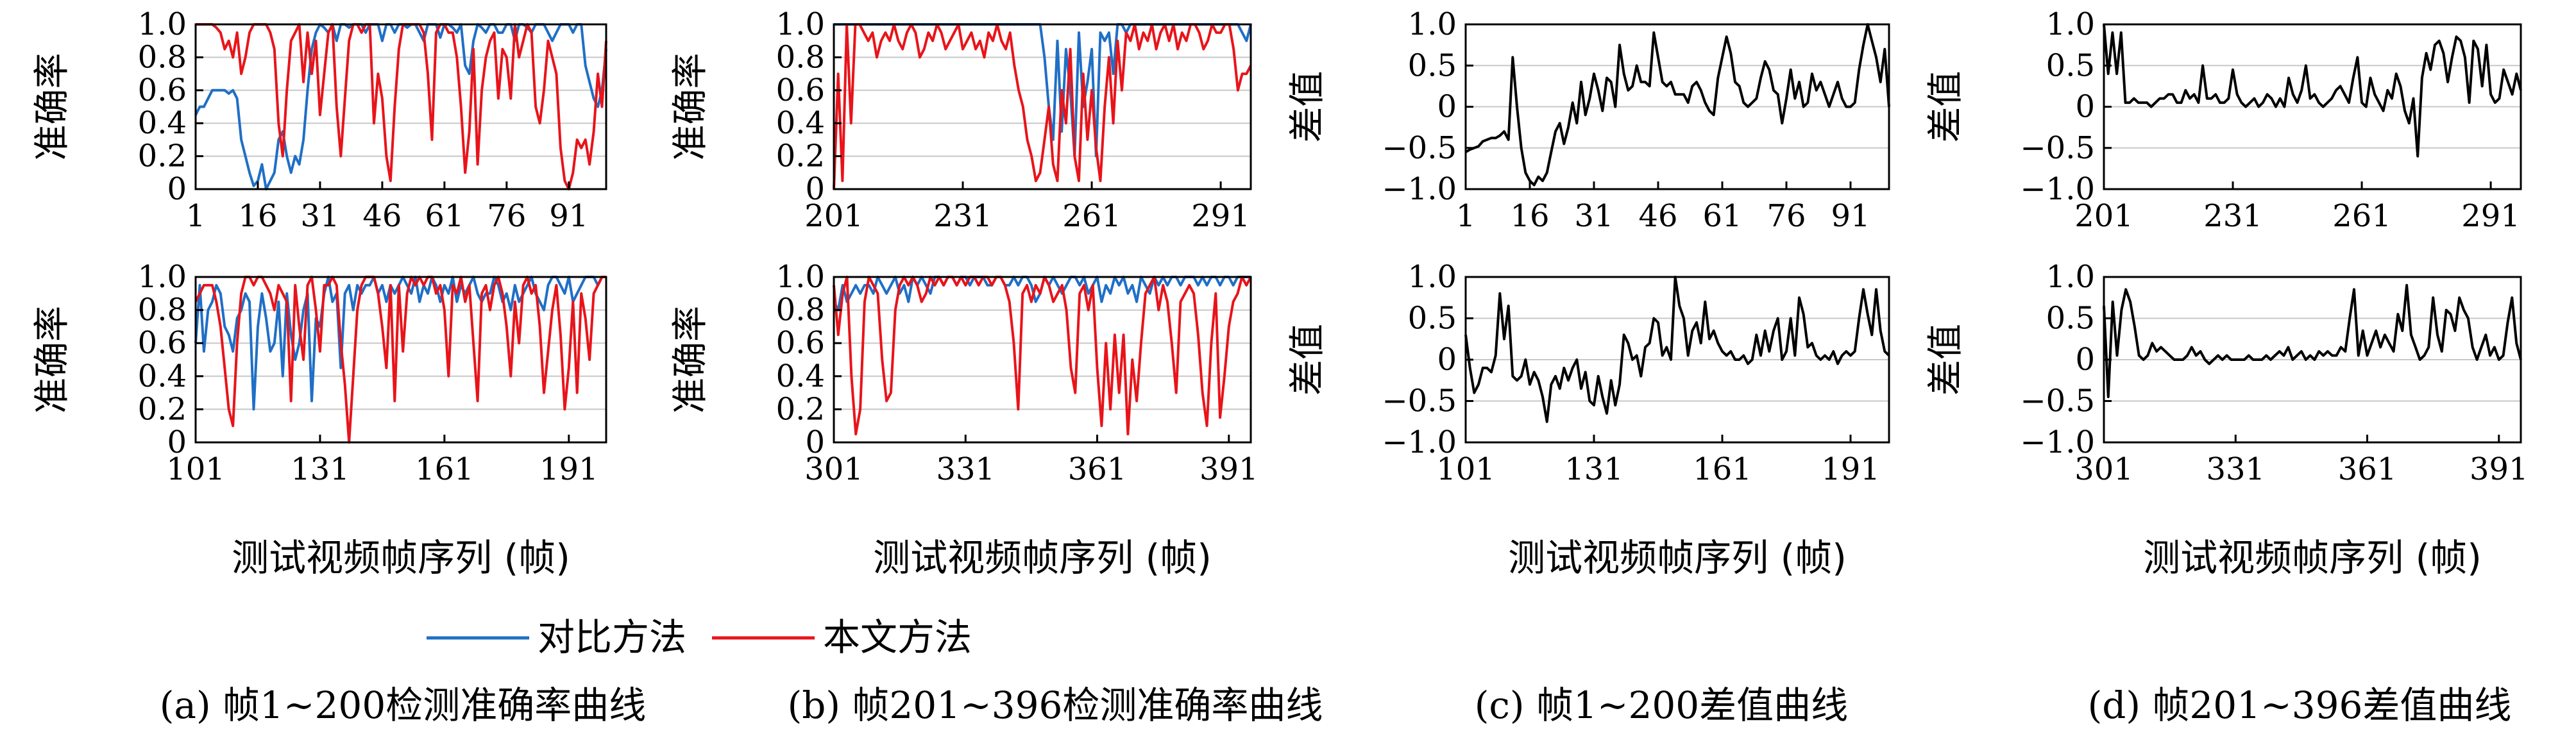 The image size is (2576, 736). What do you see at coordinates (162, 123) in the screenshot?
I see `y-tick-label-a-top-2: 0.4` at bounding box center [162, 123].